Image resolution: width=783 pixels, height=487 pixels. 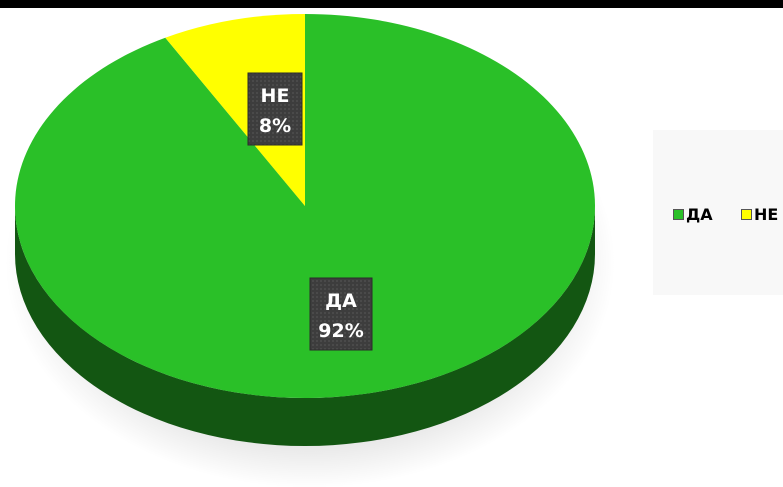 I want to click on top-border, so click(x=391, y=4).